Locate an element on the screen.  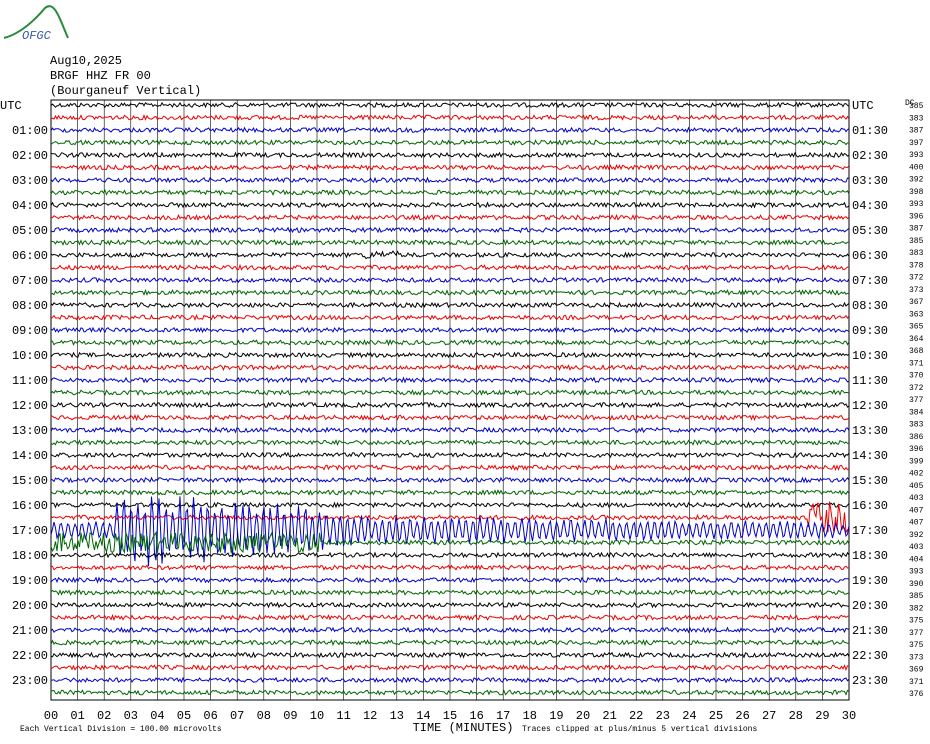
dc-value: 393 is located at coordinates (916, 572).